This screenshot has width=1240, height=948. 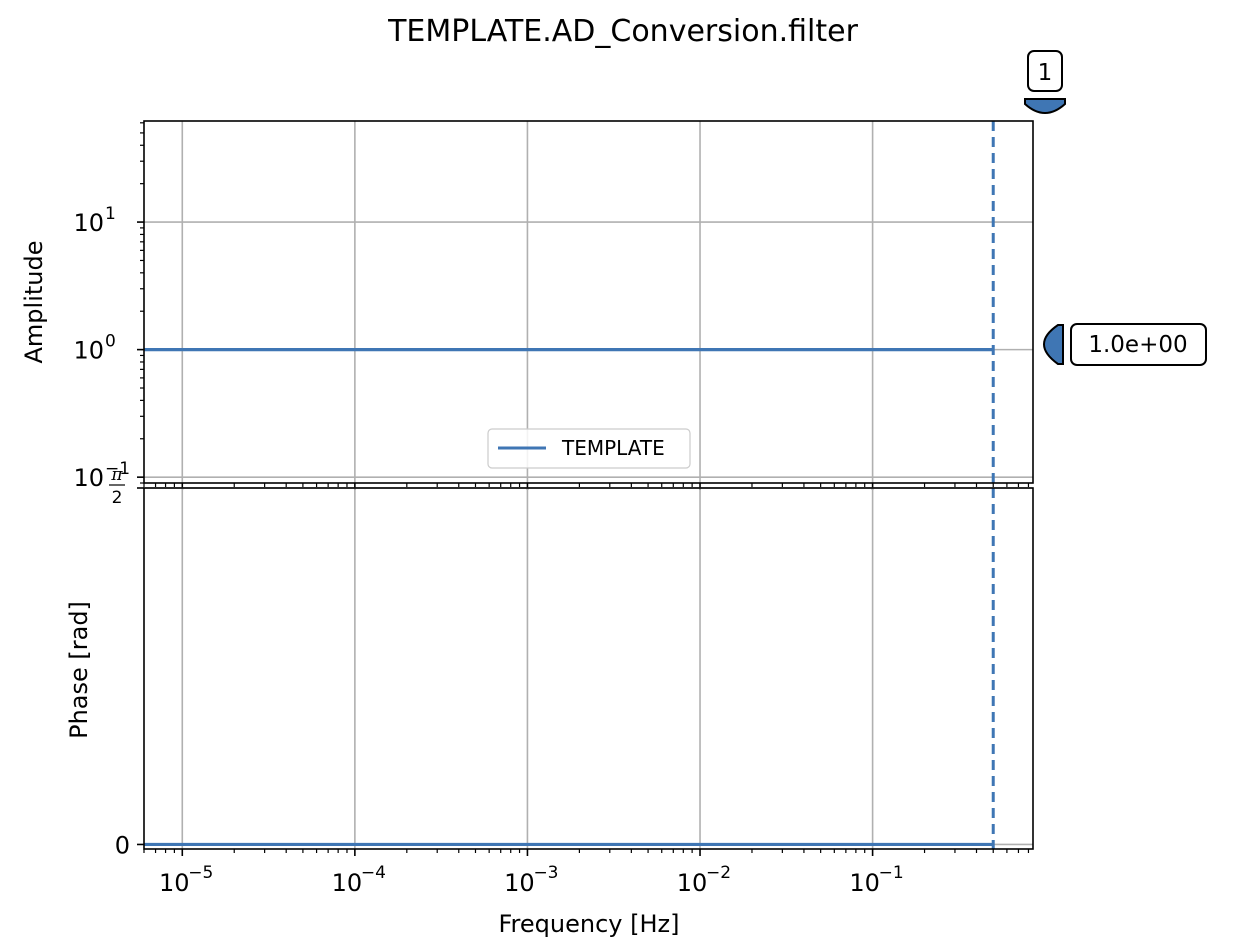 I want to click on max-amplitude-marker: 1.0e+00, so click(x=1125, y=344).